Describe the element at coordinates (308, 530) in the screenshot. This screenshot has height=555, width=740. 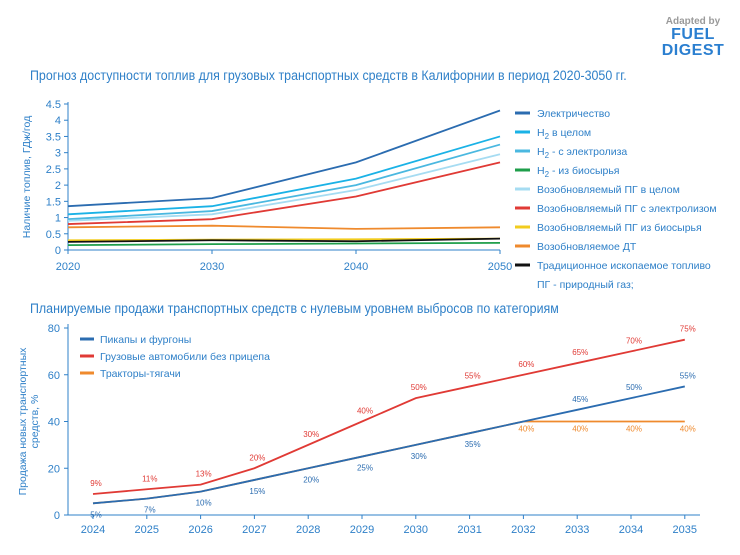
I see `chart2-x-tick-label: 2028` at that location.